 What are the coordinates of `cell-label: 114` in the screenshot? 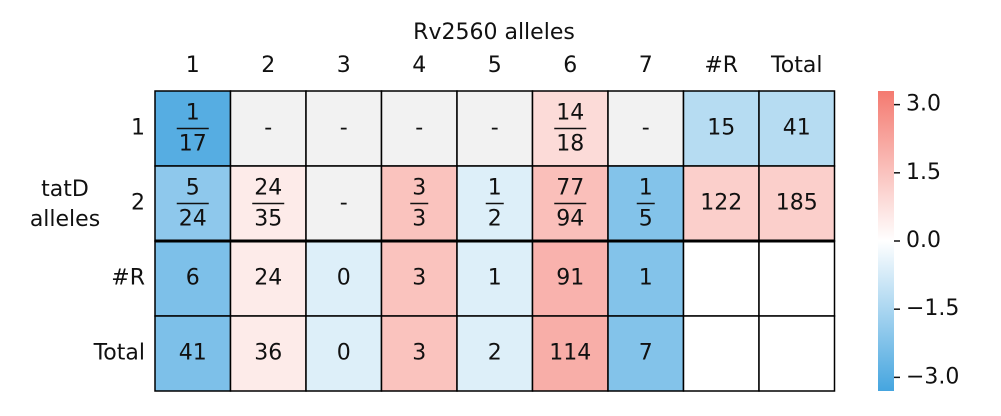 It's located at (570, 353).